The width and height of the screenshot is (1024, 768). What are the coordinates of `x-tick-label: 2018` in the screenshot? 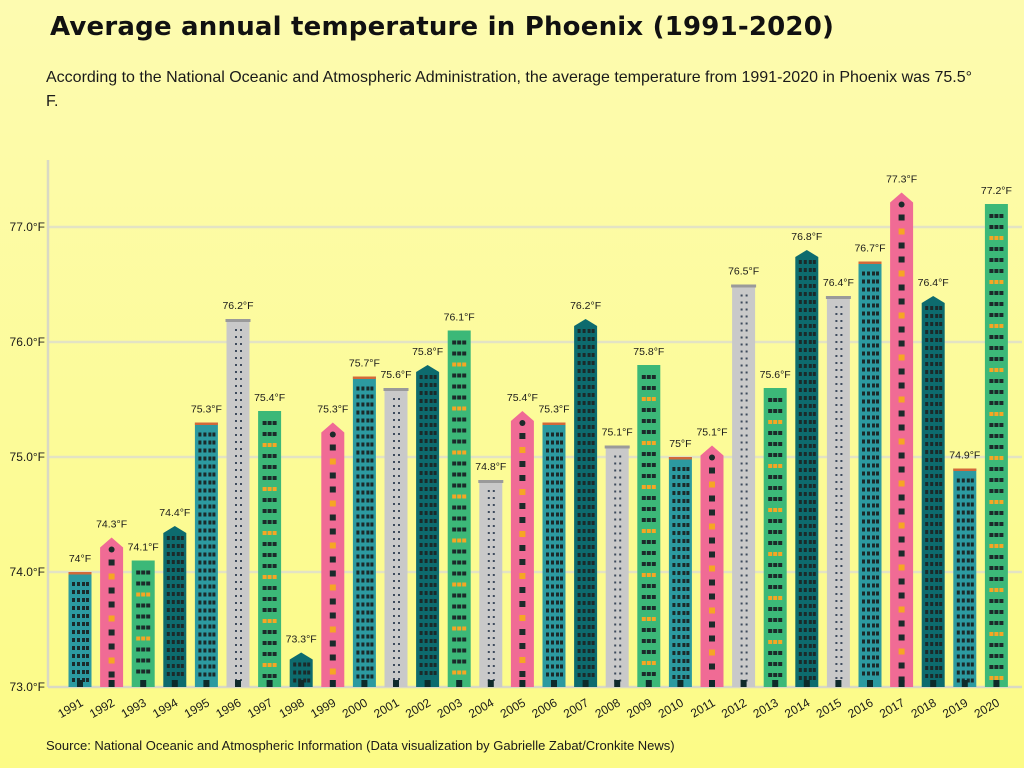 It's located at (924, 708).